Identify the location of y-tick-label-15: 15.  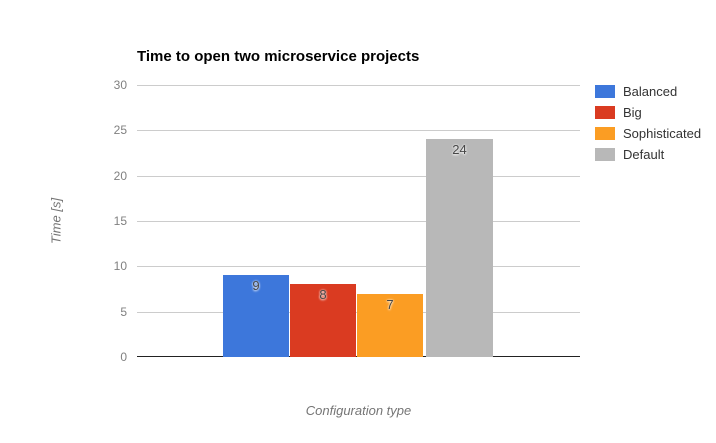
(120, 221).